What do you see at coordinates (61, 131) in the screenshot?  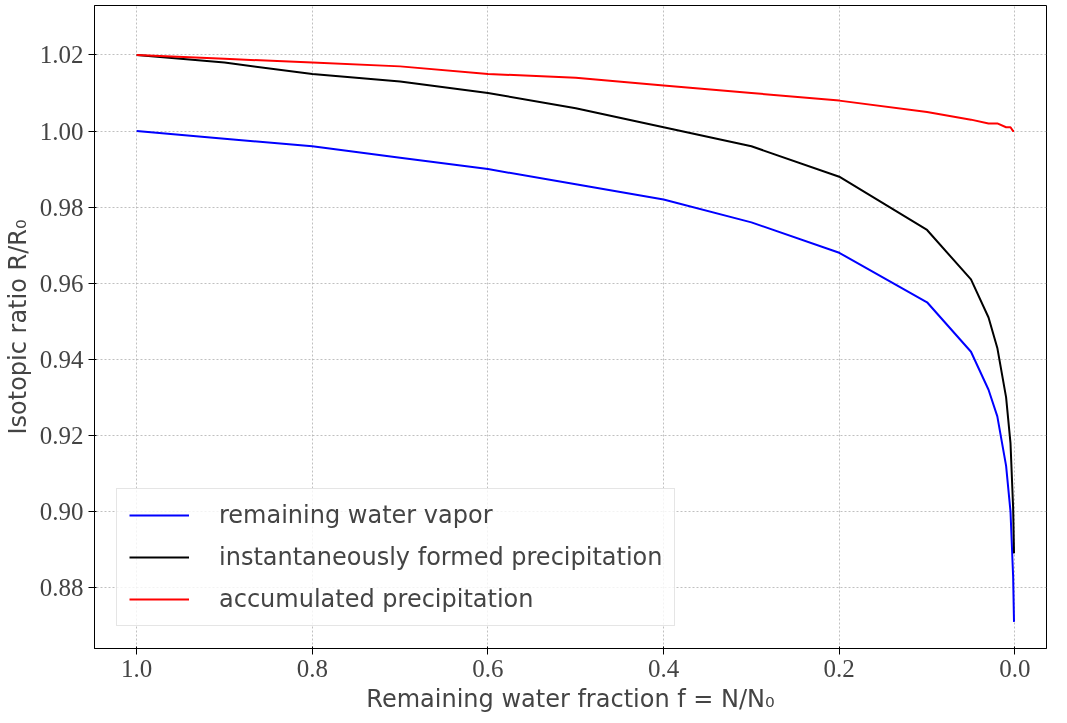 I see `y-tick-label: 1.00` at bounding box center [61, 131].